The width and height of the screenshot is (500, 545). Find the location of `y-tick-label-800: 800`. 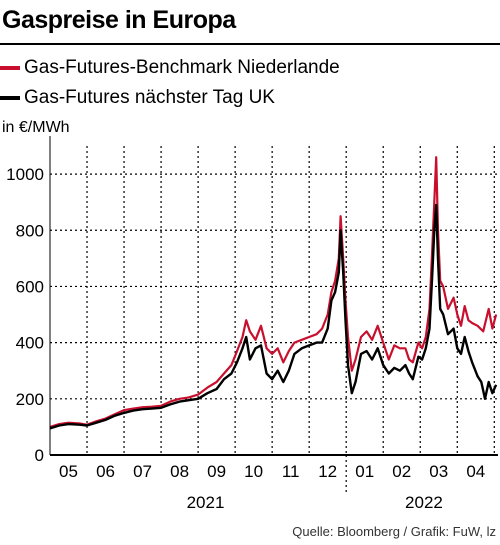

y-tick-label-800: 800 is located at coordinates (30, 230).